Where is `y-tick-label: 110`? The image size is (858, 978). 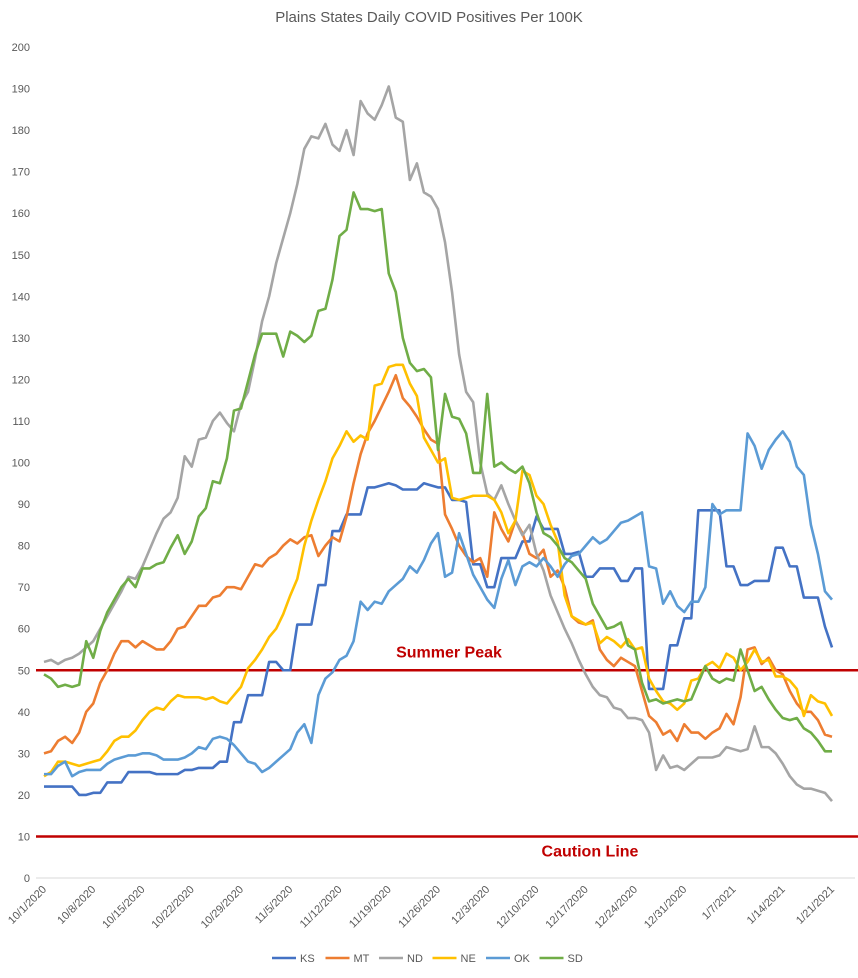 y-tick-label: 110 is located at coordinates (21, 422).